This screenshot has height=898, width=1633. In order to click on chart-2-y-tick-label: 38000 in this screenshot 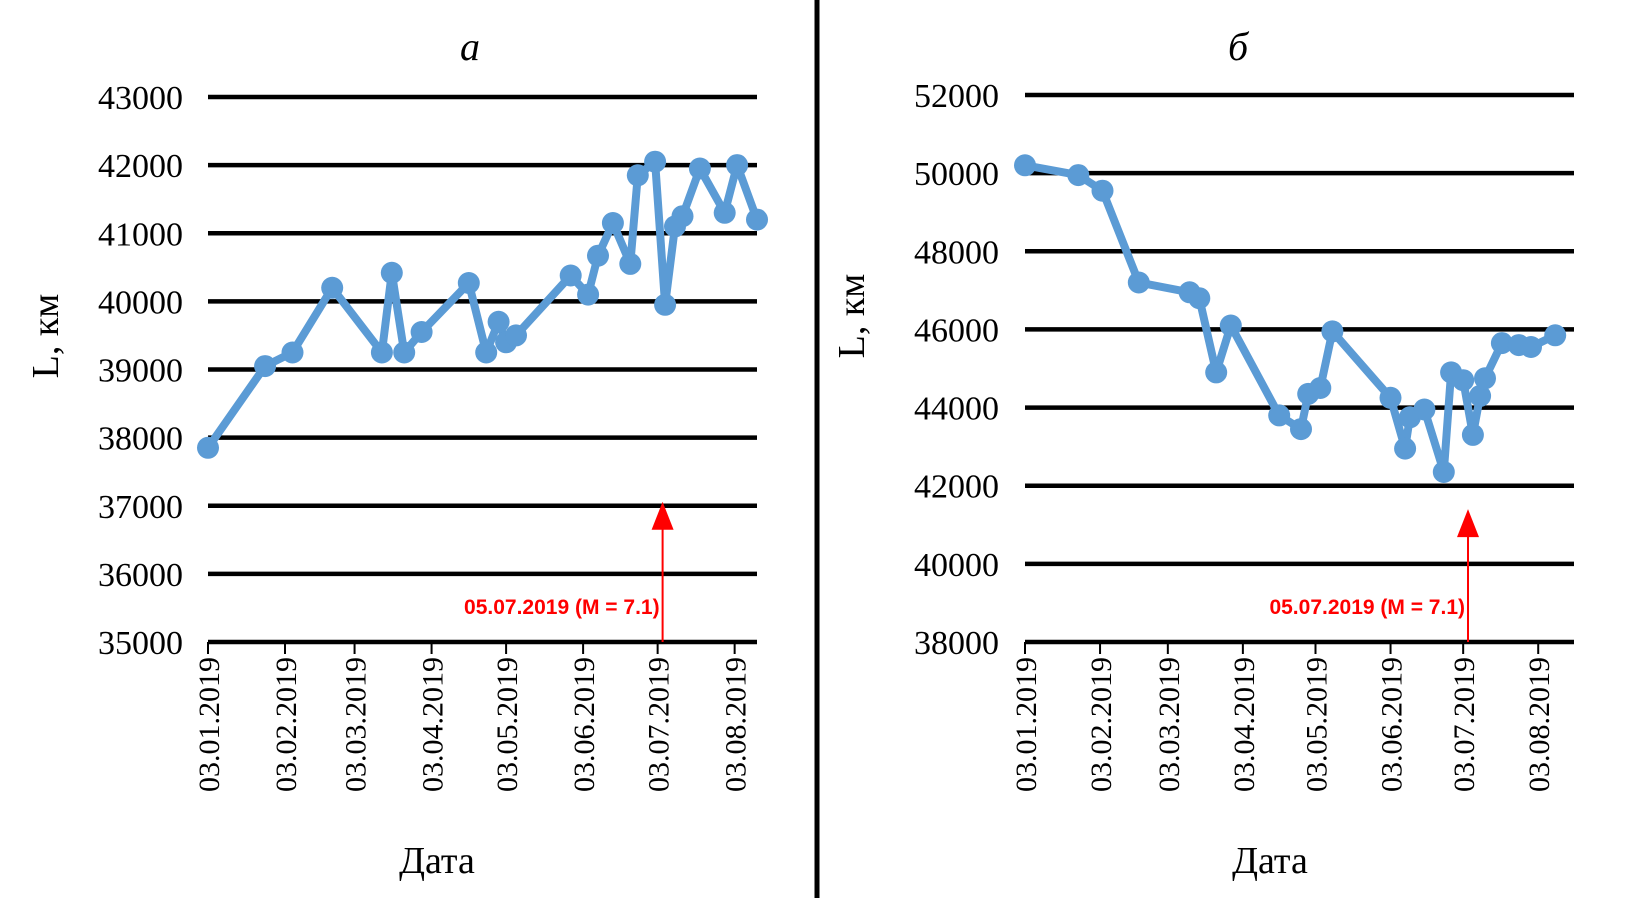, I will do `click(956, 643)`.